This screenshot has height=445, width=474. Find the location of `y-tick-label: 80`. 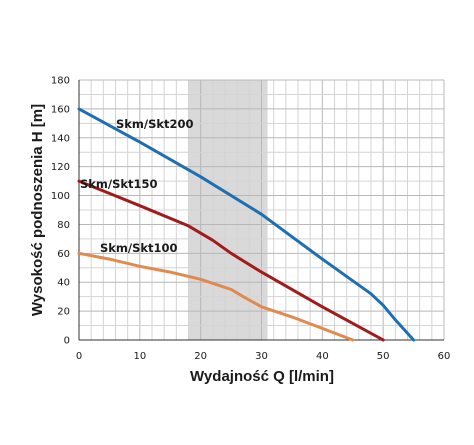

y-tick-label: 80 is located at coordinates (63, 225).